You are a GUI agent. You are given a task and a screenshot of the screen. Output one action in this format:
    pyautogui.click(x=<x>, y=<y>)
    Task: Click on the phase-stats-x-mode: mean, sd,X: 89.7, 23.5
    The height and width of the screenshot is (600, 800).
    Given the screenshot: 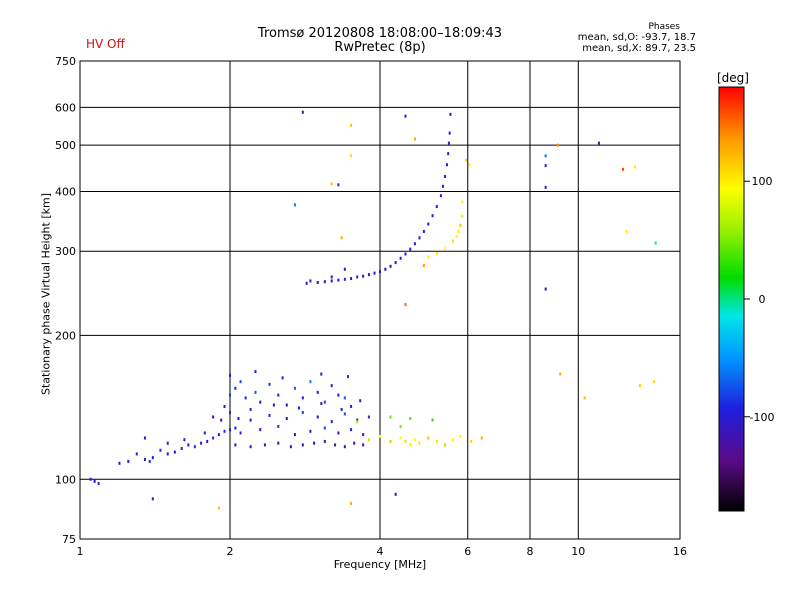 What is the action you would take?
    pyautogui.click(x=639, y=48)
    